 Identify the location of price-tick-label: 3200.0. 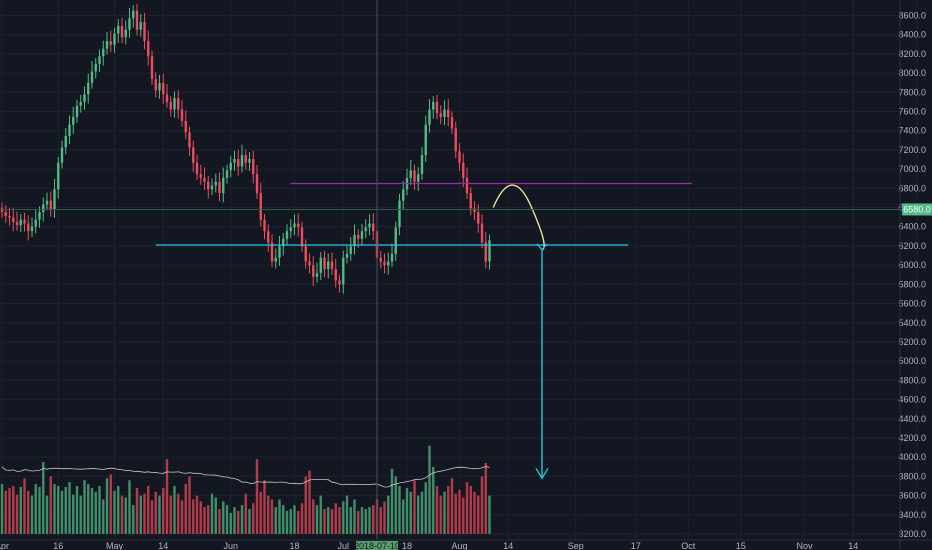
(912, 534).